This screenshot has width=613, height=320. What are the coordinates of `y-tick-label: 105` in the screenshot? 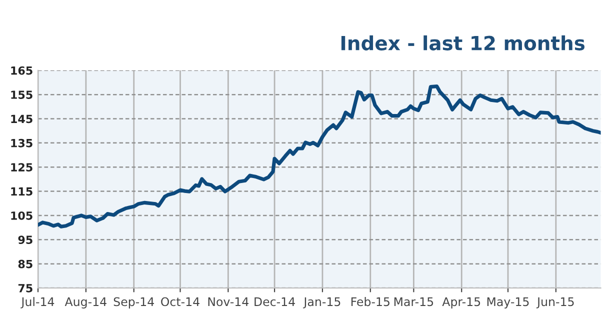 It's located at (21, 215).